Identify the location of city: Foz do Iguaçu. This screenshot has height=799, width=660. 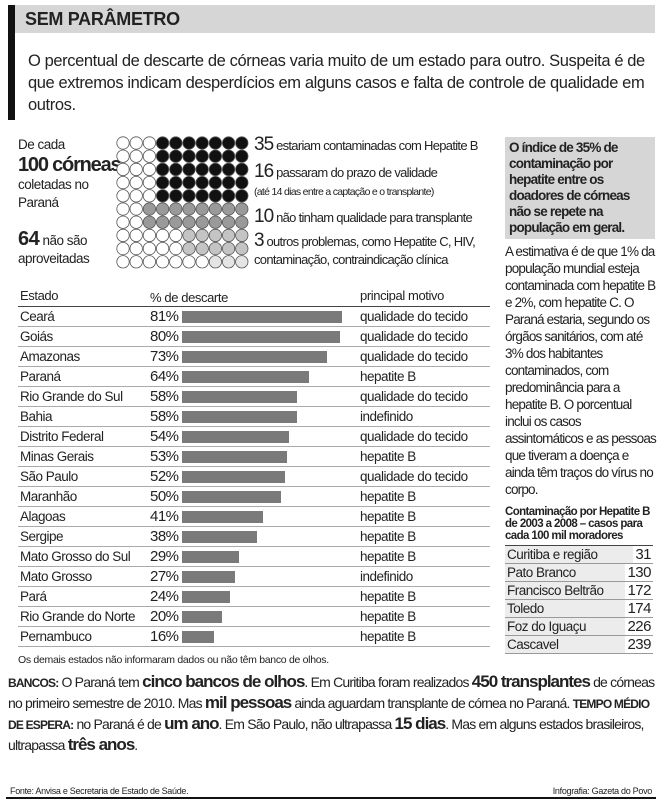
(565, 626).